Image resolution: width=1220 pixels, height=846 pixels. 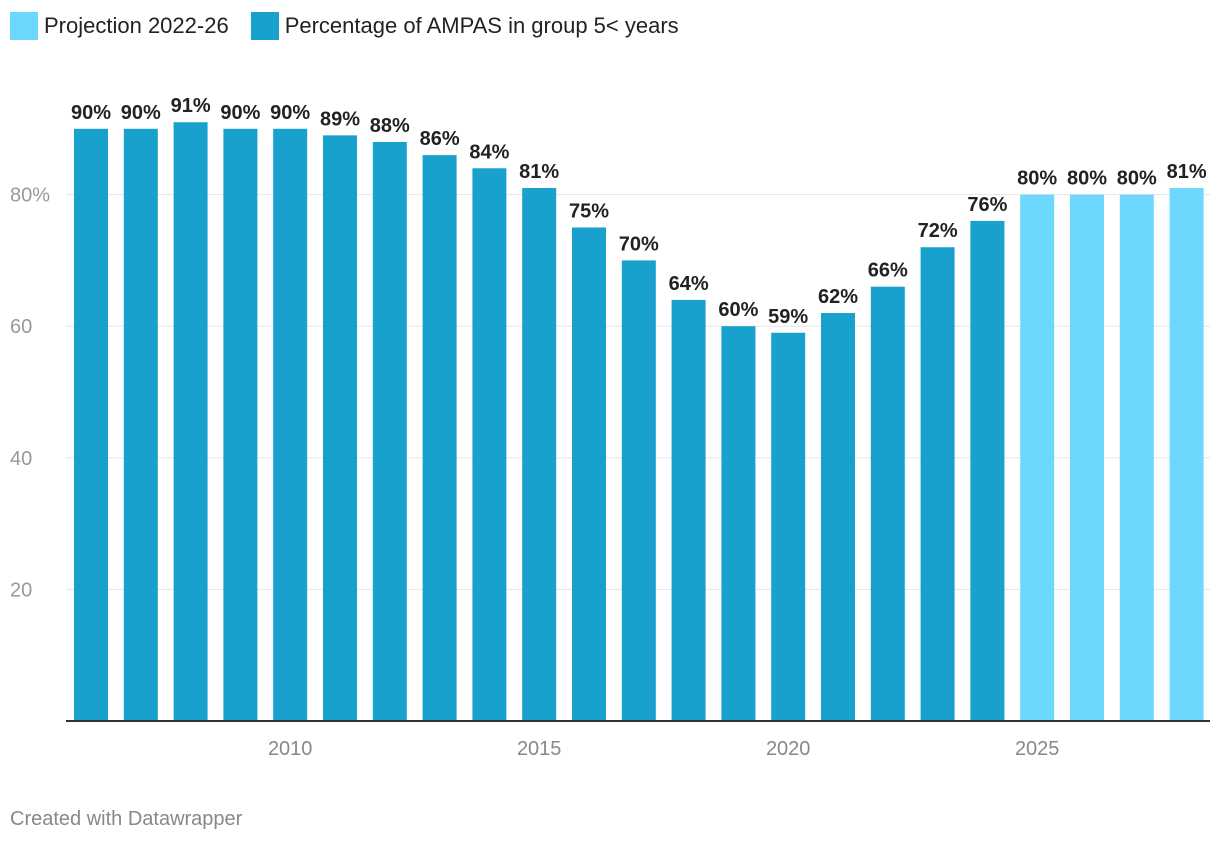 What do you see at coordinates (938, 231) in the screenshot?
I see `data-label: 72%` at bounding box center [938, 231].